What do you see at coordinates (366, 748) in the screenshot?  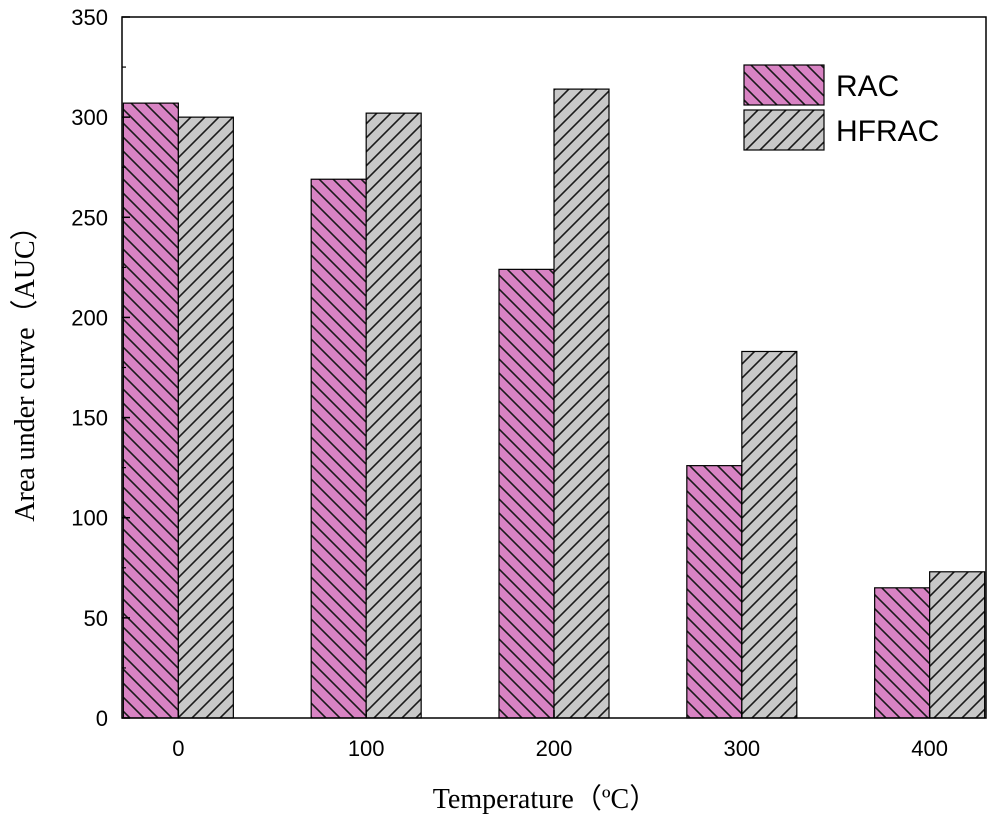 I see `x-tick-label: 100` at bounding box center [366, 748].